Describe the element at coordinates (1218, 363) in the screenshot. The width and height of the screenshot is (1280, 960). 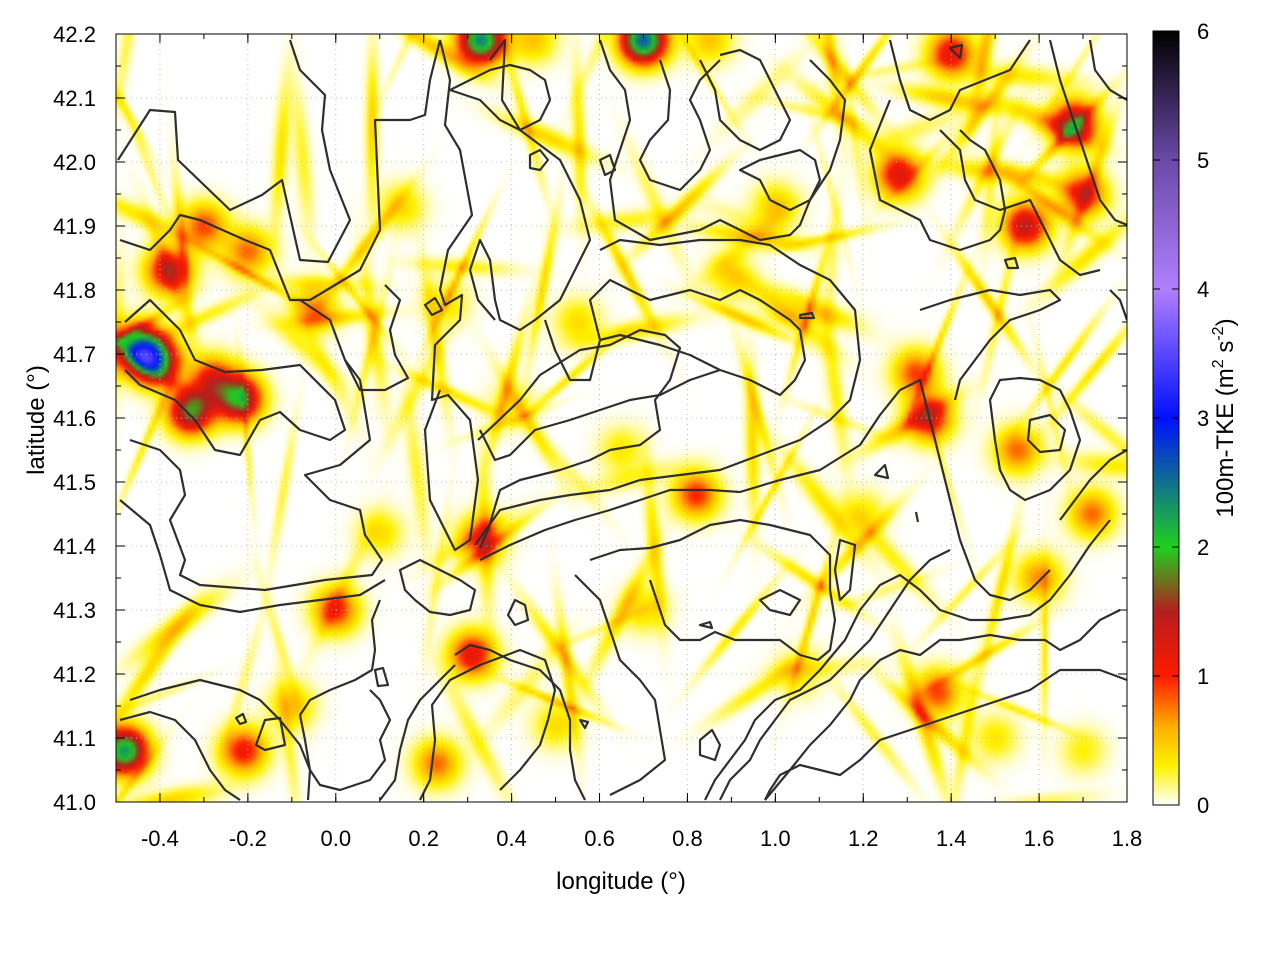
I see `colorbar-label-sup1: 2` at that location.